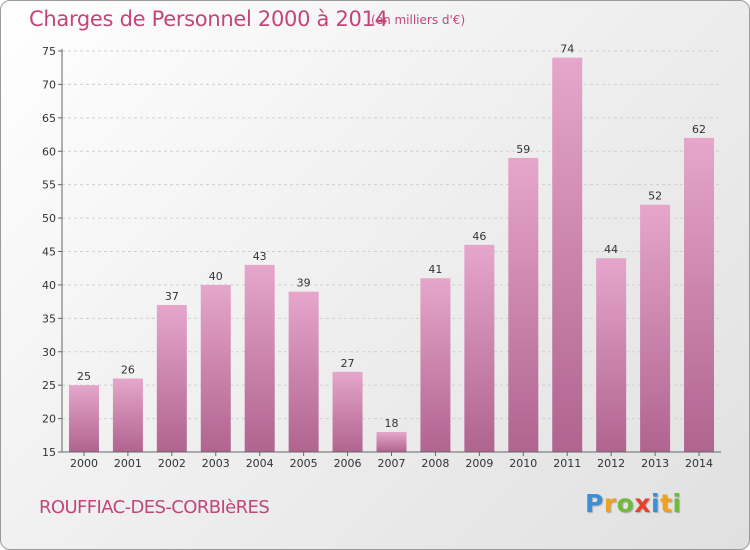 The width and height of the screenshot is (750, 550). What do you see at coordinates (49, 385) in the screenshot?
I see `y-tick-label: 25` at bounding box center [49, 385].